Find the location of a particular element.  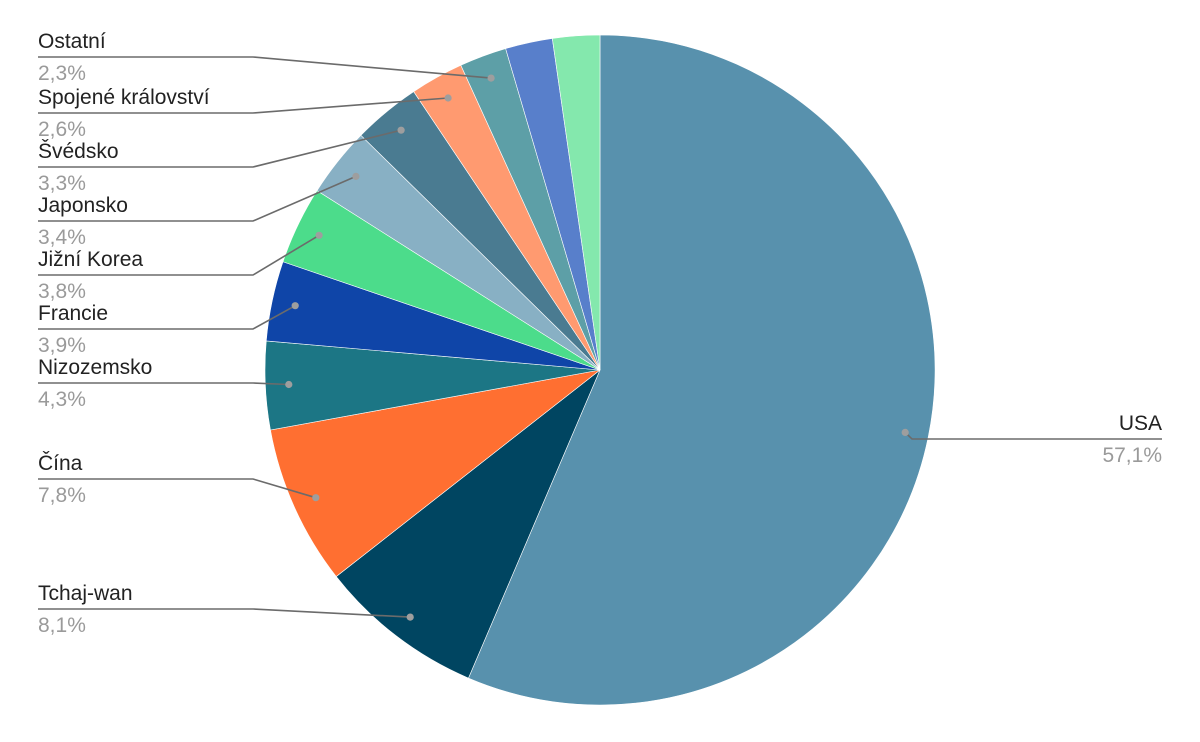

slice-percent-jizni-korea: 3,8% is located at coordinates (62, 291).